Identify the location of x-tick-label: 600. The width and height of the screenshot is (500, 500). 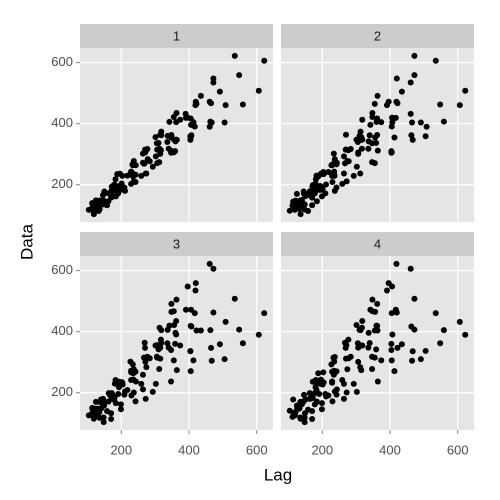
(458, 449).